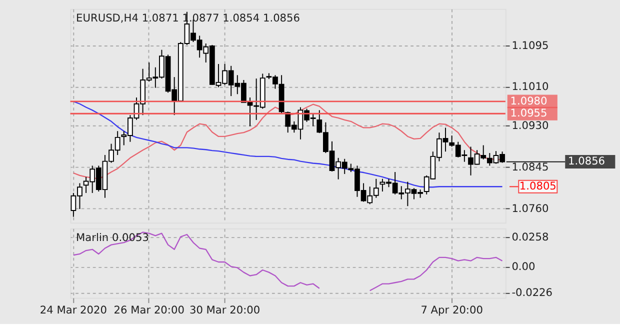  I want to click on y-tick-label: 0.0258, so click(530, 237).